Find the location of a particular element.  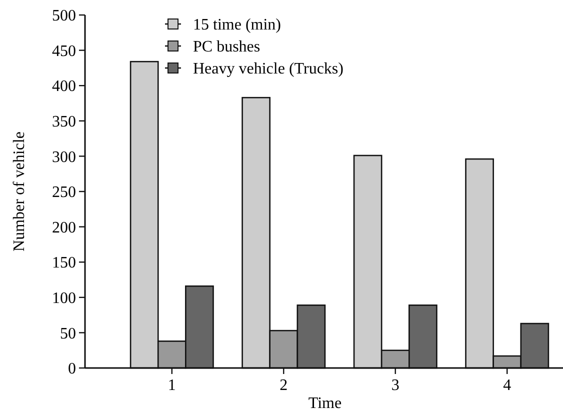

y-tick-label: 300 is located at coordinates (64, 157).